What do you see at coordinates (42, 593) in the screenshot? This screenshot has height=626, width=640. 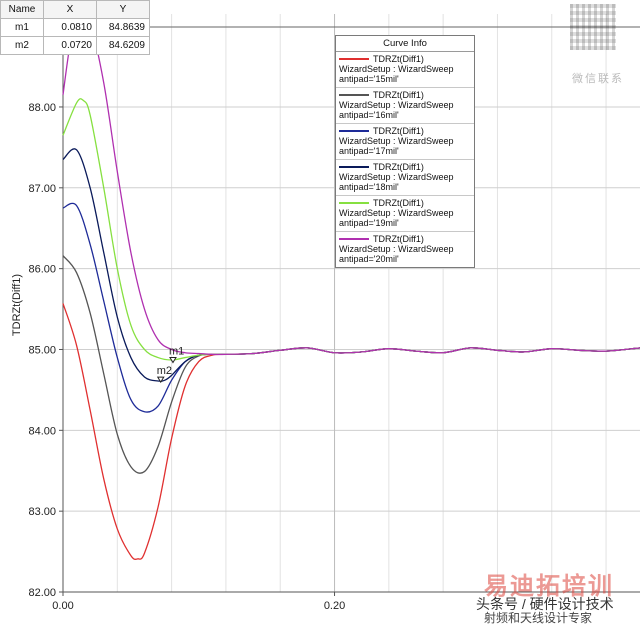 I see `y-tick-label: 82.00` at bounding box center [42, 593].